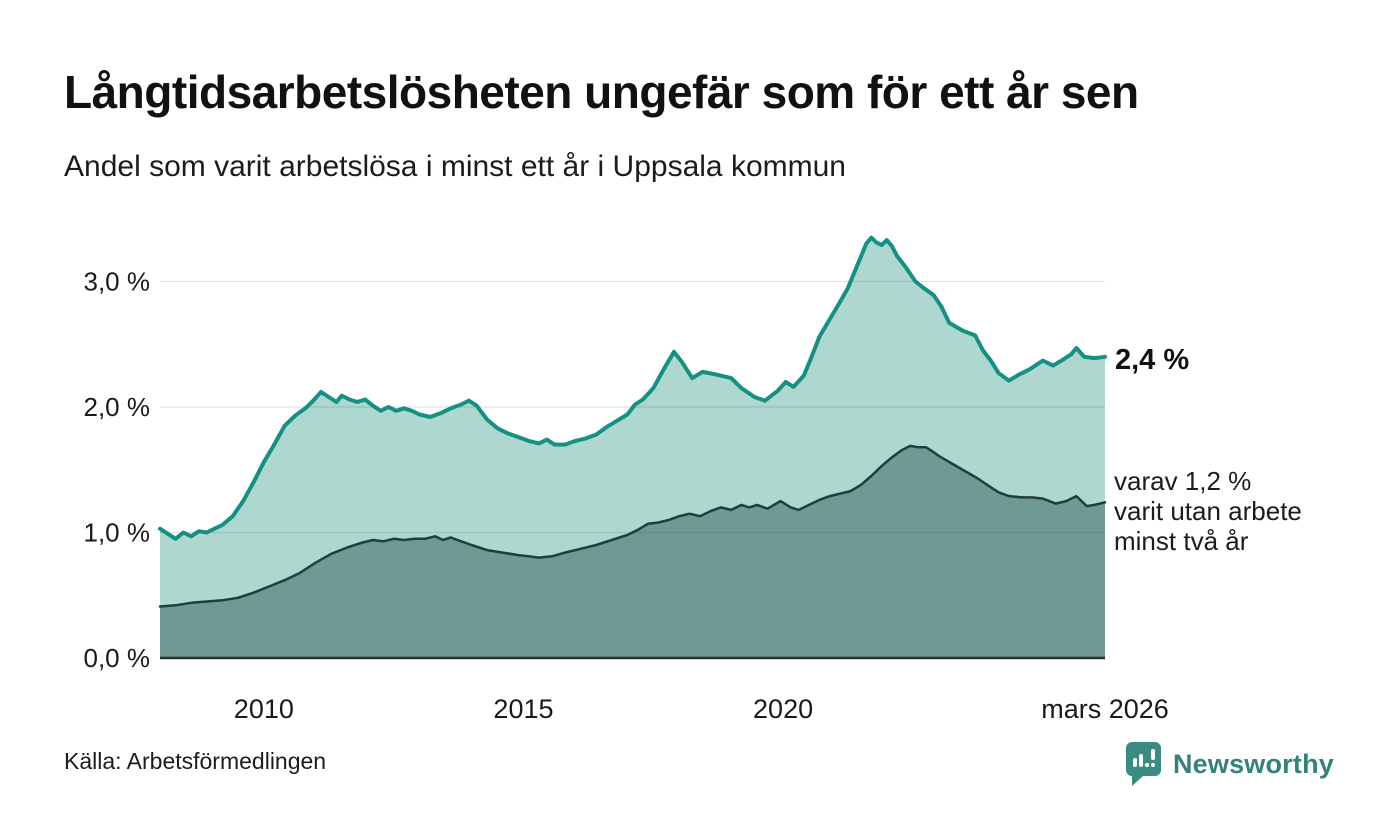 The width and height of the screenshot is (1400, 840). Describe the element at coordinates (264, 709) in the screenshot. I see `x-tick-label: 2010` at that location.